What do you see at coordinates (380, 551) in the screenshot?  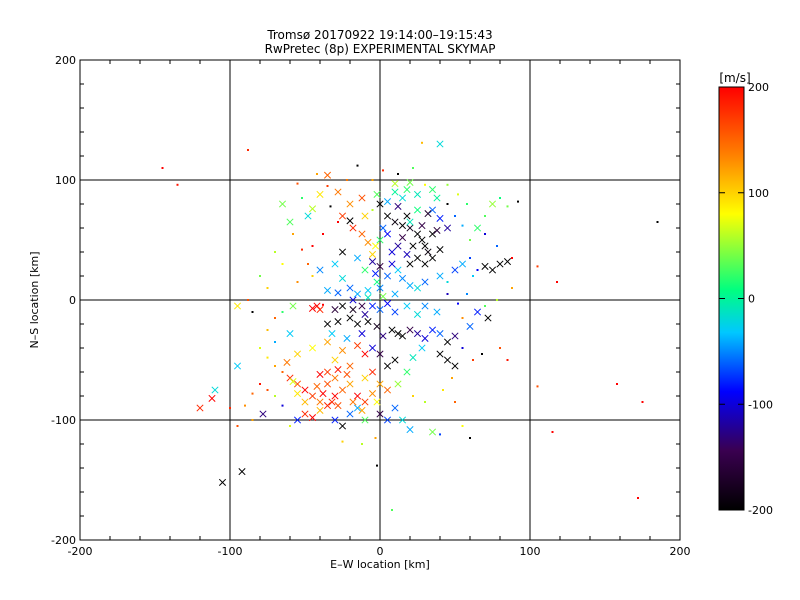 I see `x-tick-label: 0` at bounding box center [380, 551].